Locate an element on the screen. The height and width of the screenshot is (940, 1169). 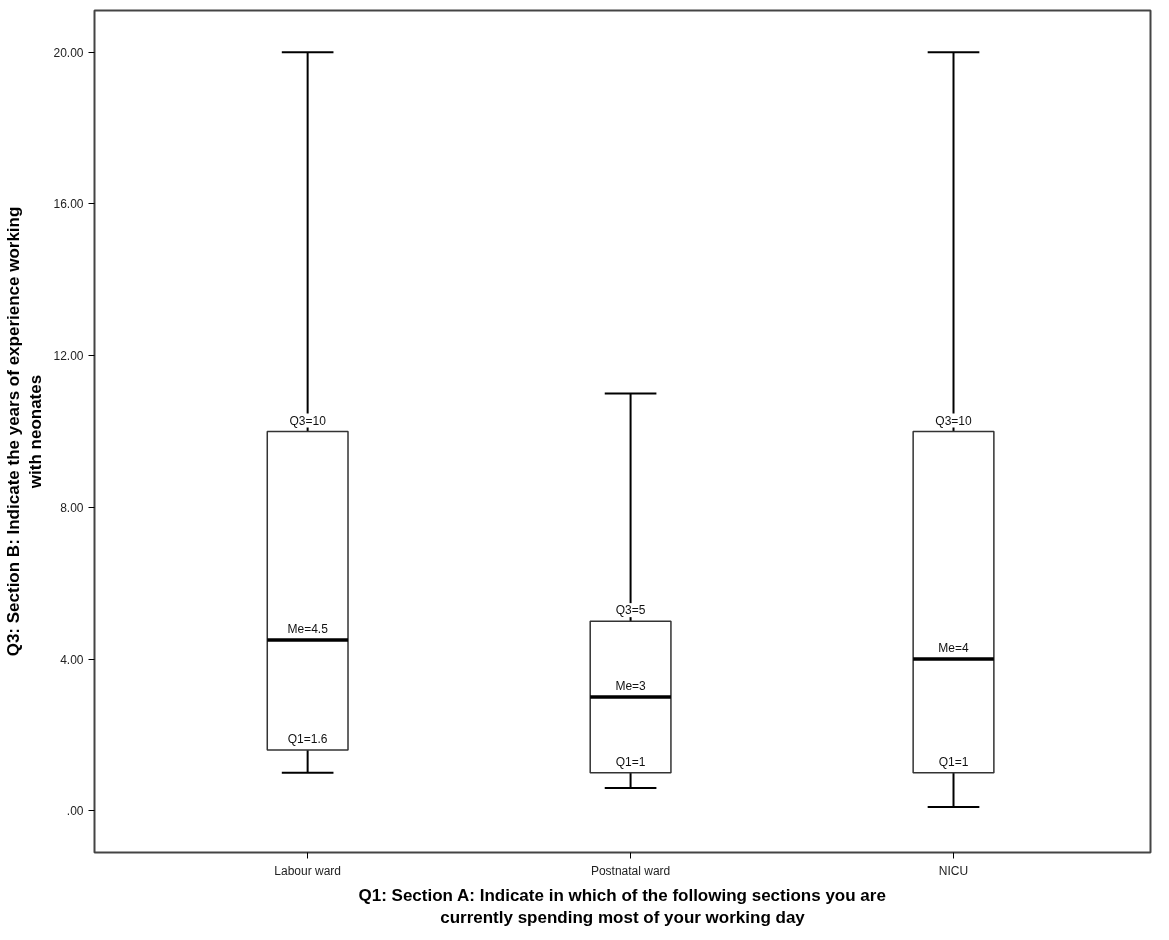
annotation: Me=4.5 is located at coordinates (308, 629).